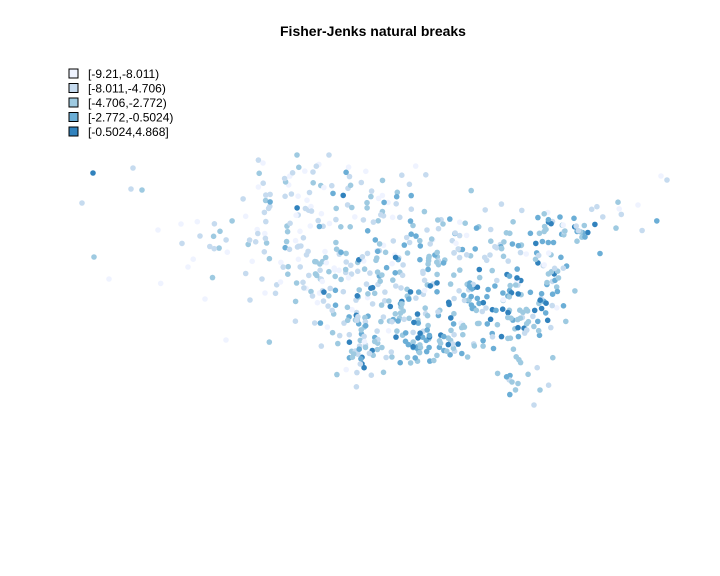  What do you see at coordinates (127, 103) in the screenshot?
I see `legend-label-2: [-4.706,-2.772)` at bounding box center [127, 103].